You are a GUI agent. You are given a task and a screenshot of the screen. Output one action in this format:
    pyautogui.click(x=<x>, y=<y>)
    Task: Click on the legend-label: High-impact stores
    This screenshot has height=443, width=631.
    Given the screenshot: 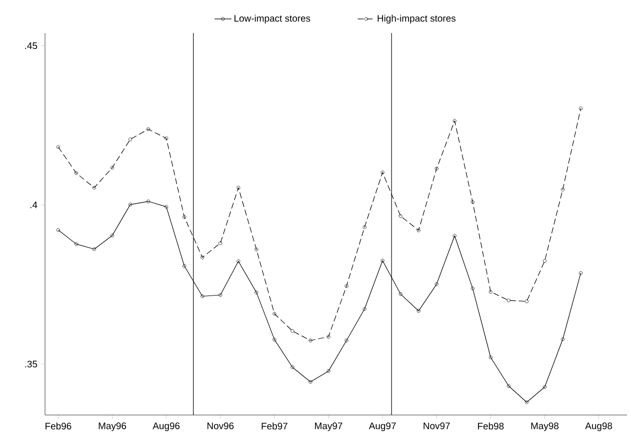 What is the action you would take?
    pyautogui.click(x=417, y=19)
    